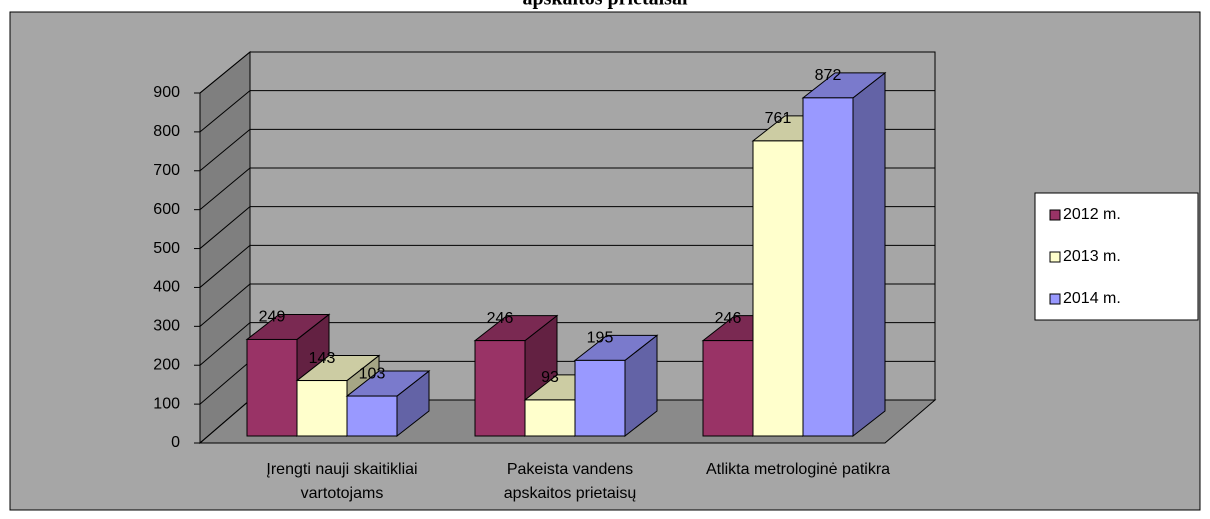 The width and height of the screenshot is (1210, 519). Describe the element at coordinates (1092, 214) in the screenshot. I see `legend-label: 2012 m.` at that location.